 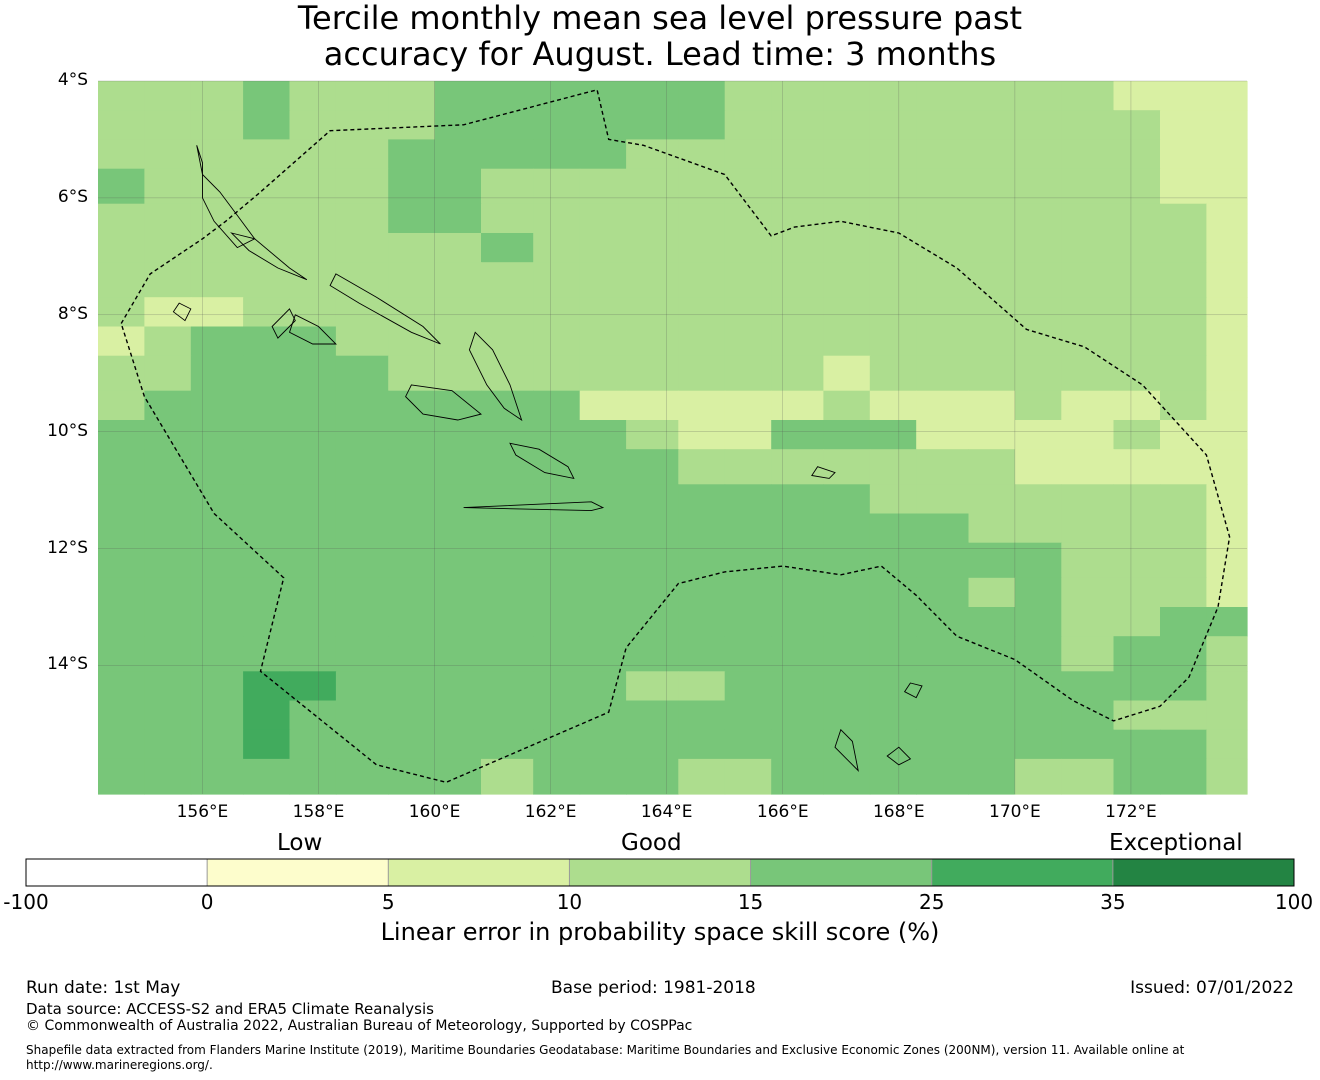 What do you see at coordinates (1212, 988) in the screenshot?
I see `issued-date: Issued: 07/01/2022` at bounding box center [1212, 988].